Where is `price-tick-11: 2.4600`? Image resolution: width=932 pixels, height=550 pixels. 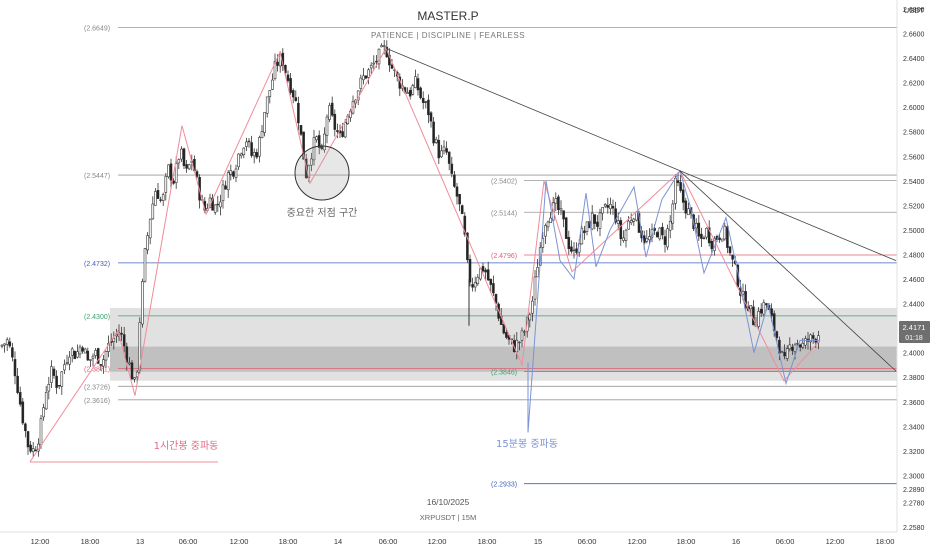 price-tick-11: 2.4600 is located at coordinates (914, 280).